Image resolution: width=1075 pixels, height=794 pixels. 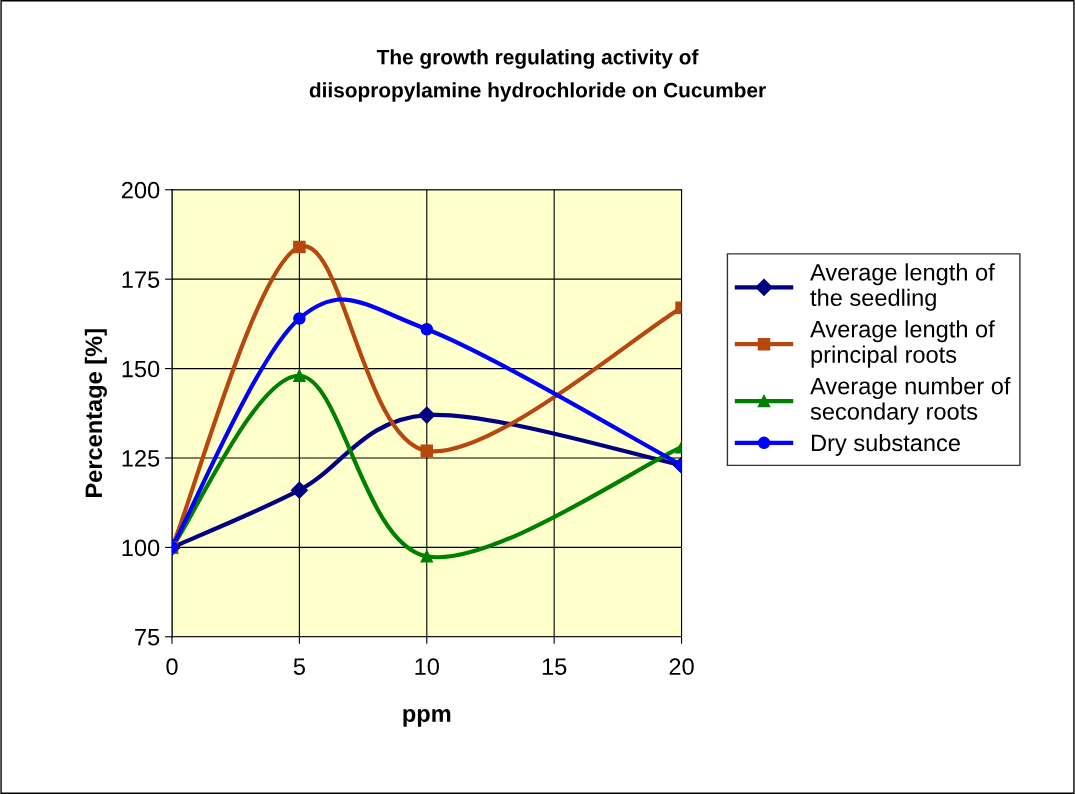 I want to click on y-tick-label: 100, so click(x=141, y=548).